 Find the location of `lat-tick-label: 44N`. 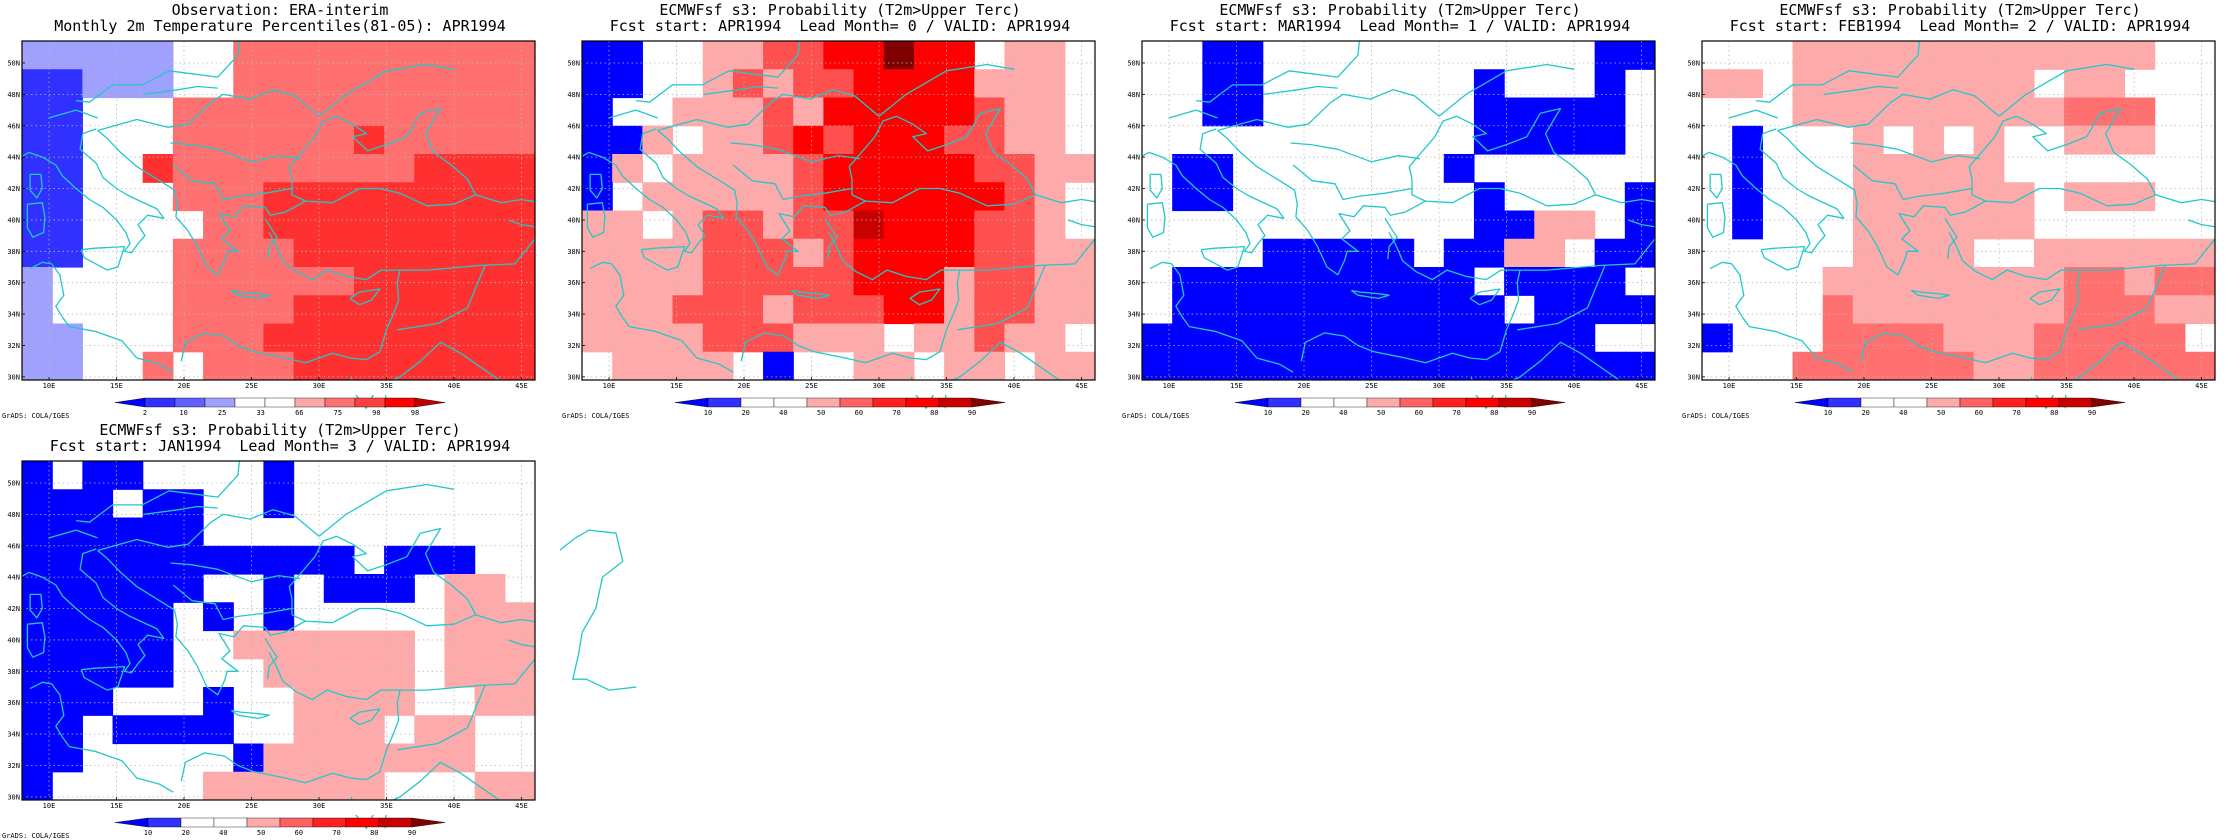

lat-tick-label: 44N is located at coordinates (13, 578).